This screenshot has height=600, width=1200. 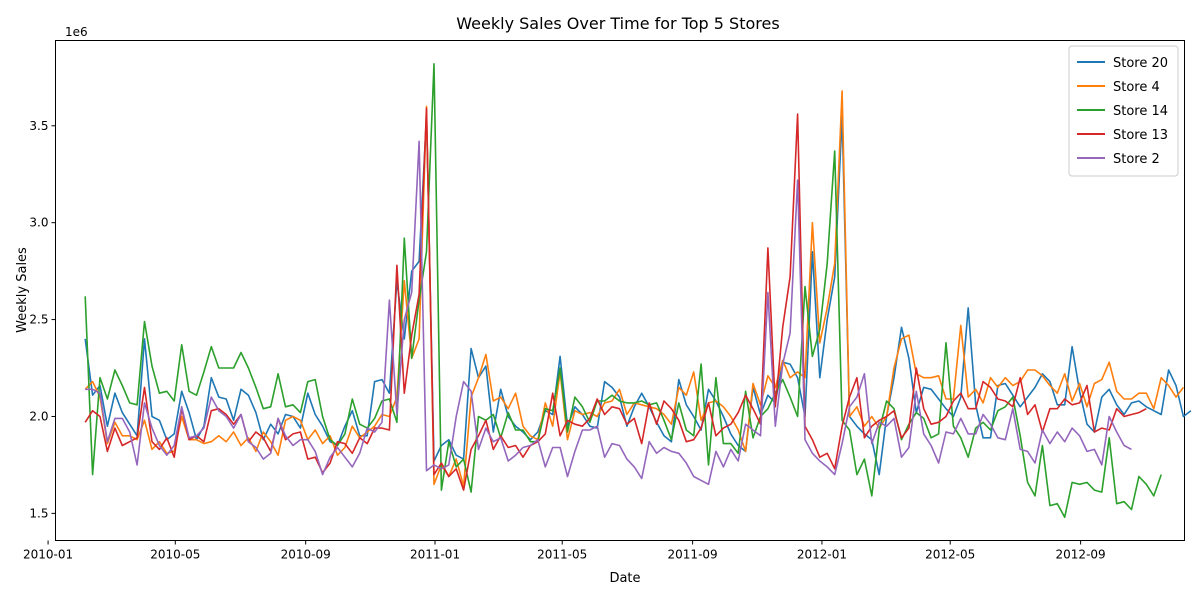 I want to click on x-tick-label: 2011-01, so click(x=435, y=555).